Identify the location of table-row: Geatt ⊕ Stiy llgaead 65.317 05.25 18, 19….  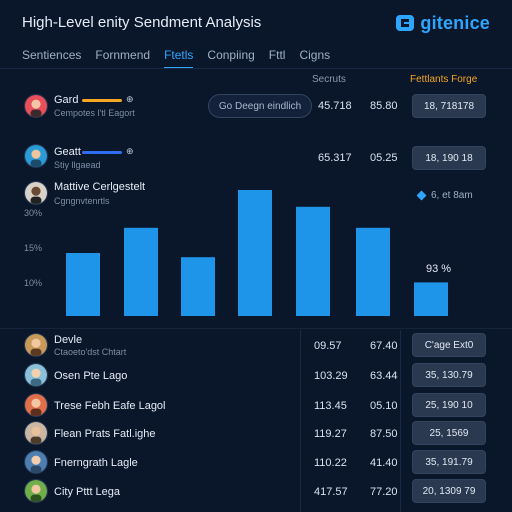
(256, 159).